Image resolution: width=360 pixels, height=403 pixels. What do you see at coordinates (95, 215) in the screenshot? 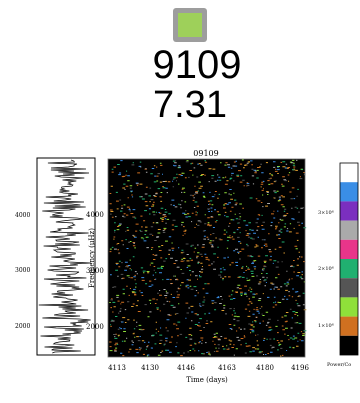
I see `y-tick-label: 4000` at bounding box center [95, 215].